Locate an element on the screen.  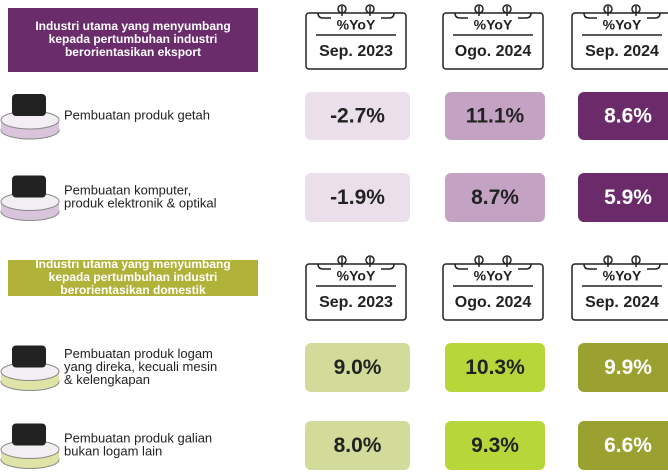
row-label: Pembuatan produk galian is located at coordinates (138, 437).